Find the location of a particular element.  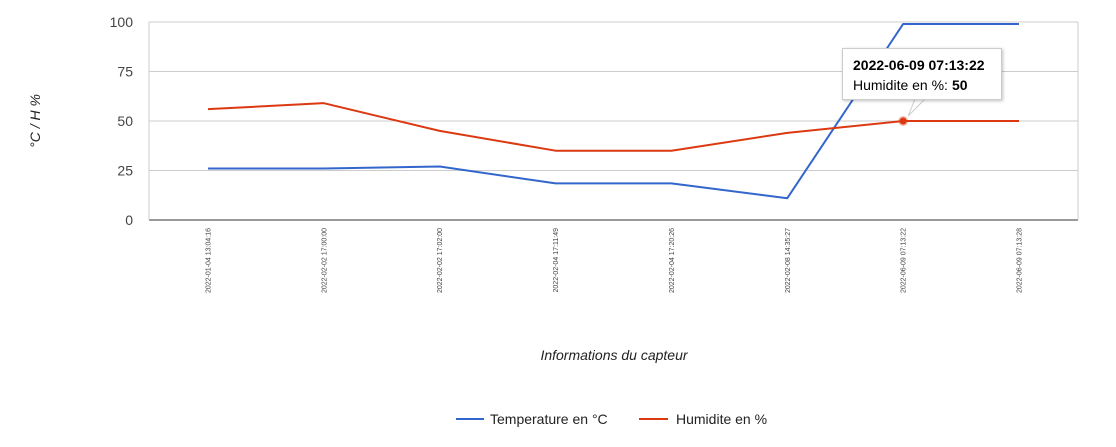

legend-label-2: Humidite en % is located at coordinates (721, 419).